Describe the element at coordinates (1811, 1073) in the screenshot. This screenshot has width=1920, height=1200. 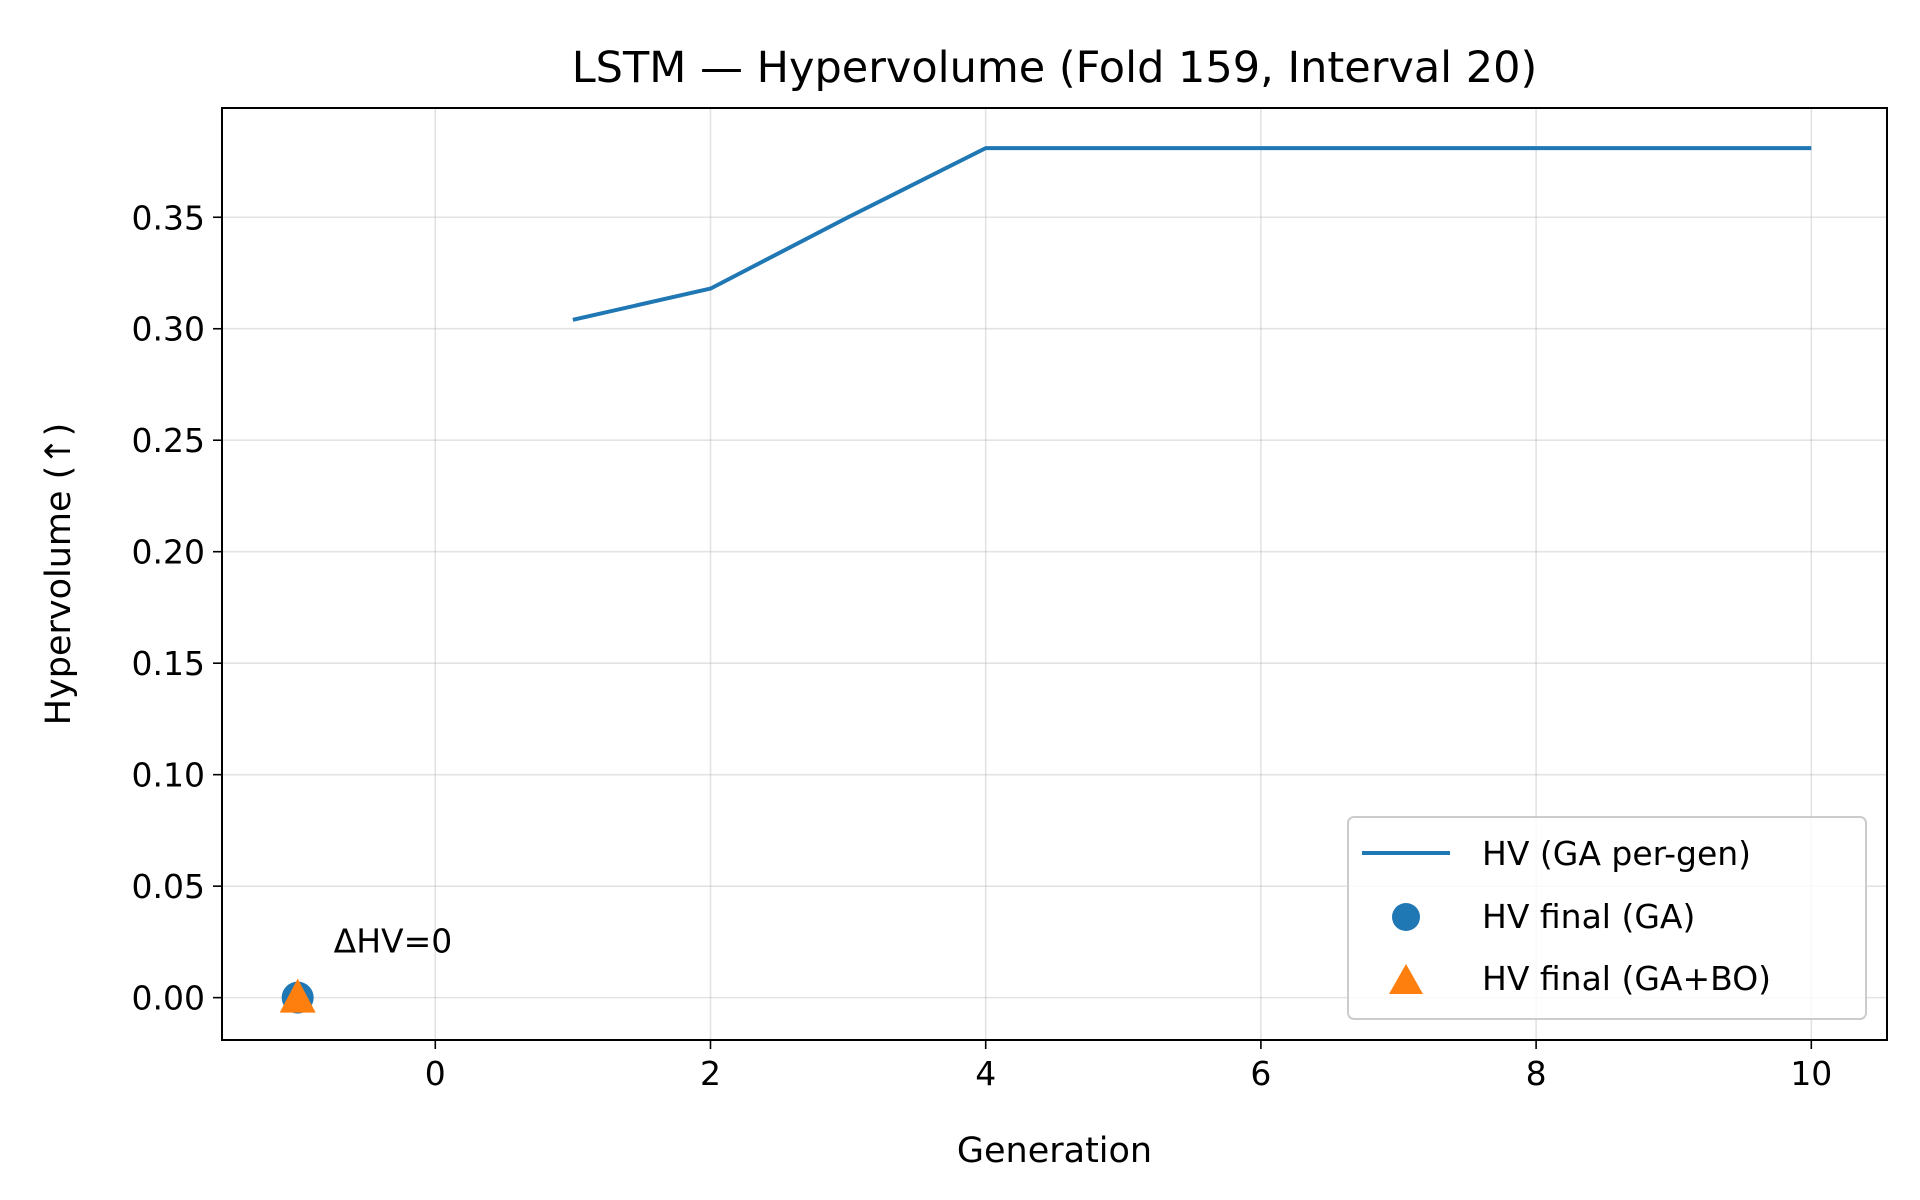
I see `x-tick-label: 10` at that location.